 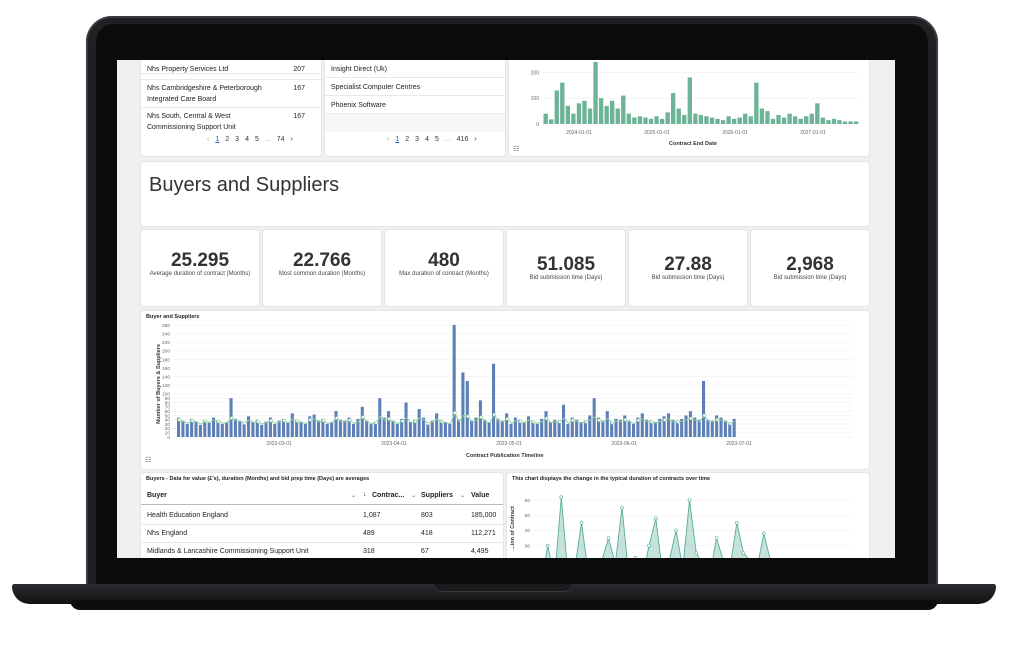 What do you see at coordinates (566, 278) in the screenshot?
I see `kpi-label: Bid submission time (Days)` at bounding box center [566, 278].